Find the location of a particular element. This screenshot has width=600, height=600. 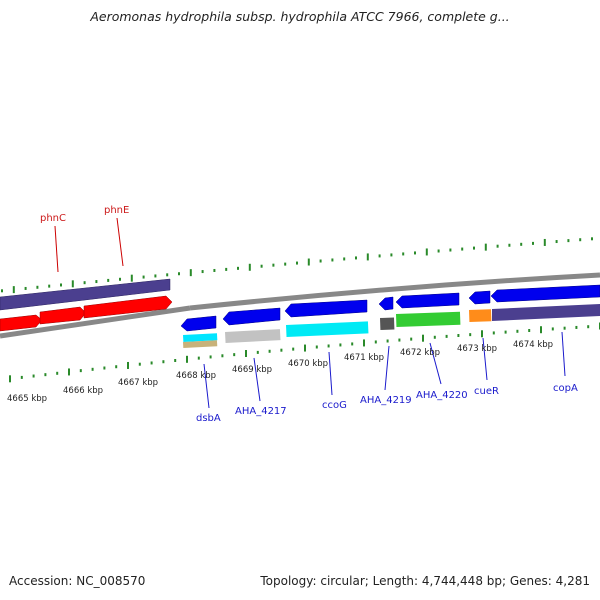

feature-green is located at coordinates (428, 319).